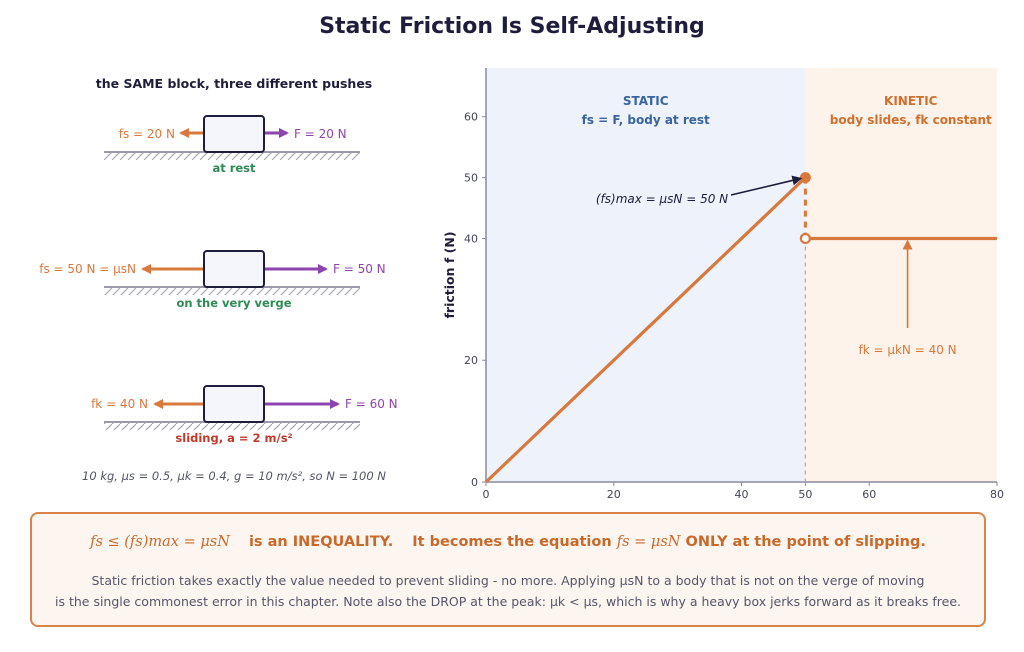 Image resolution: width=1024 pixels, height=652 pixels. I want to click on friction-label: fs = 20 N, so click(147, 134).